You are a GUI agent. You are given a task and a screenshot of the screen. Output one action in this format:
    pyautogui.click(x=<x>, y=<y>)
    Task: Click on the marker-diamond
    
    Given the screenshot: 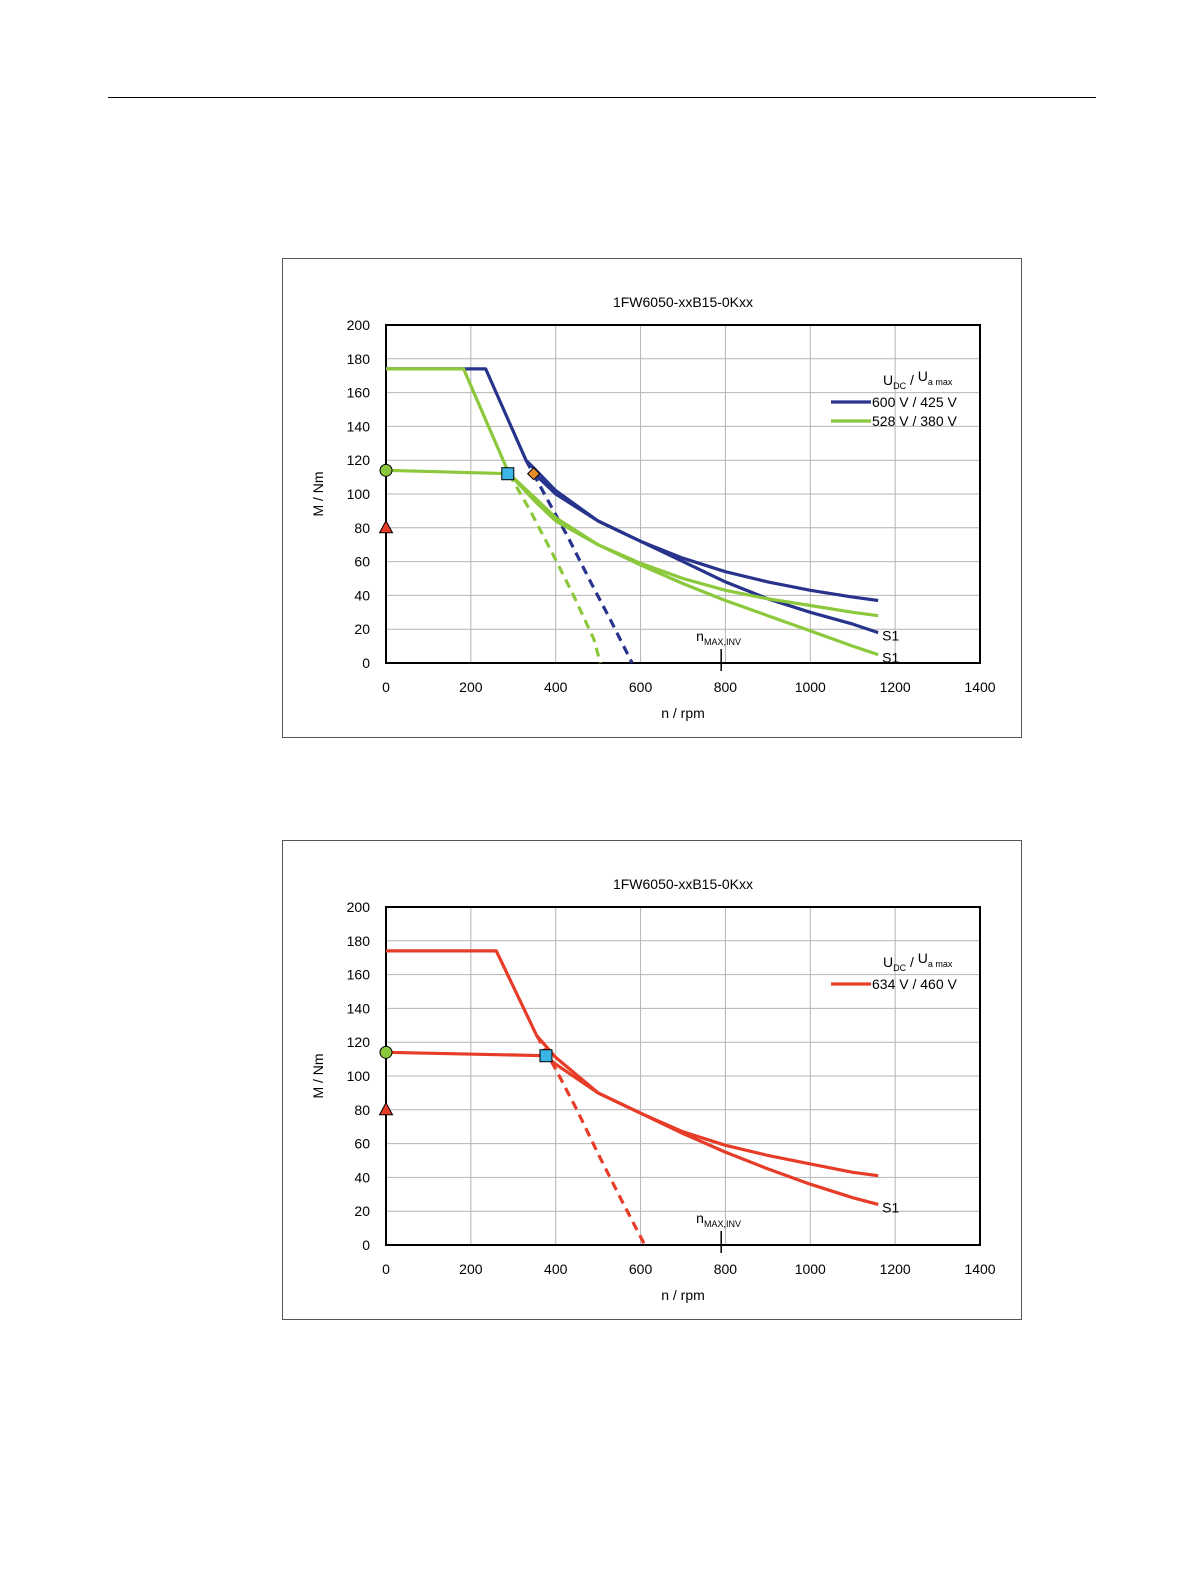 What is the action you would take?
    pyautogui.click(x=533, y=474)
    